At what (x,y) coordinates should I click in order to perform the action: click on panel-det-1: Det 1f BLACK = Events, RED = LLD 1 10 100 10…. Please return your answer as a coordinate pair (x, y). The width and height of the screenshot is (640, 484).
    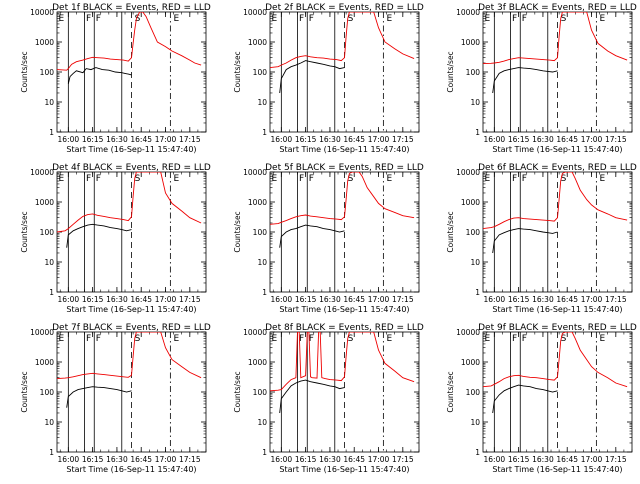
    Looking at the image, I should click on (115, 78).